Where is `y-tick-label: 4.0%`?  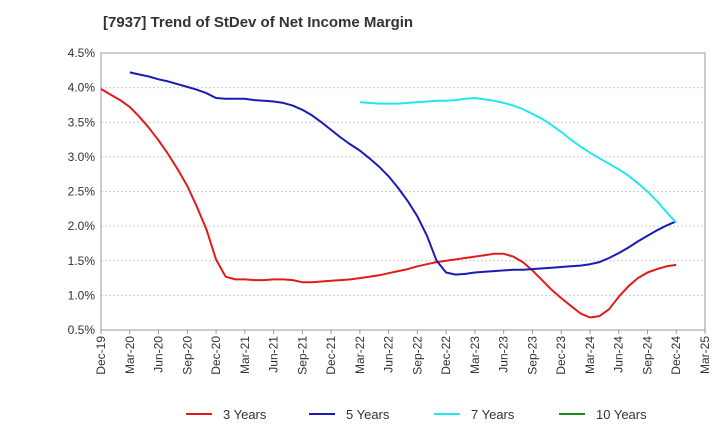 y-tick-label: 4.0% is located at coordinates (82, 88).